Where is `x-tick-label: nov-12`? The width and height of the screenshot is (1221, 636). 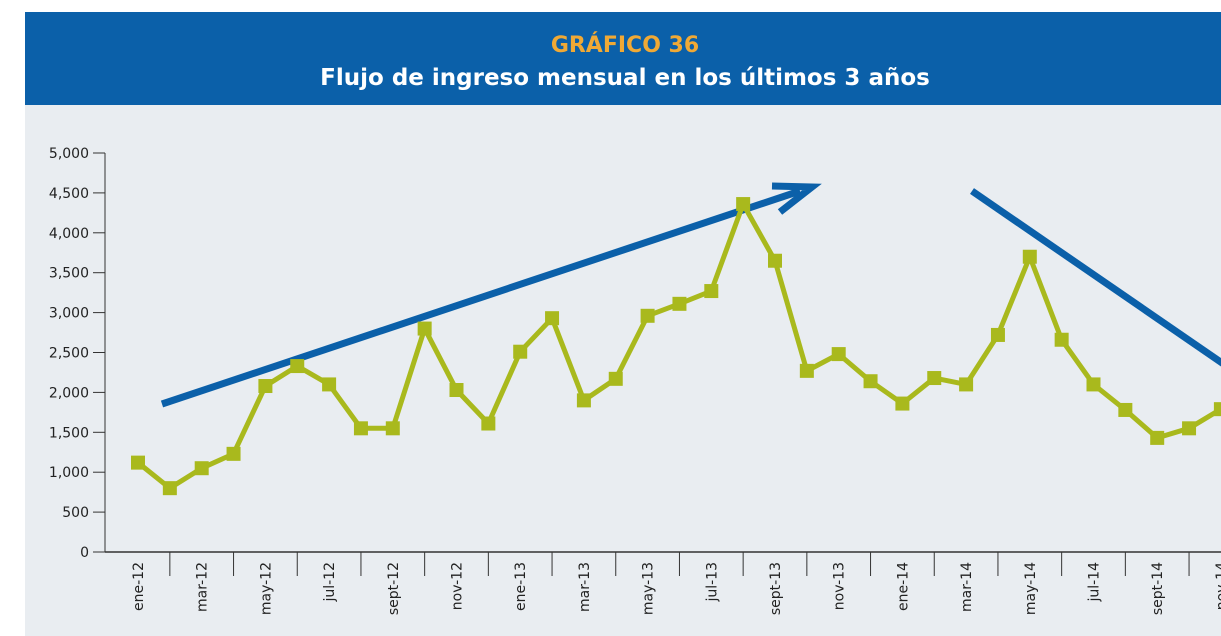 x-tick-label: nov-12 is located at coordinates (458, 586).